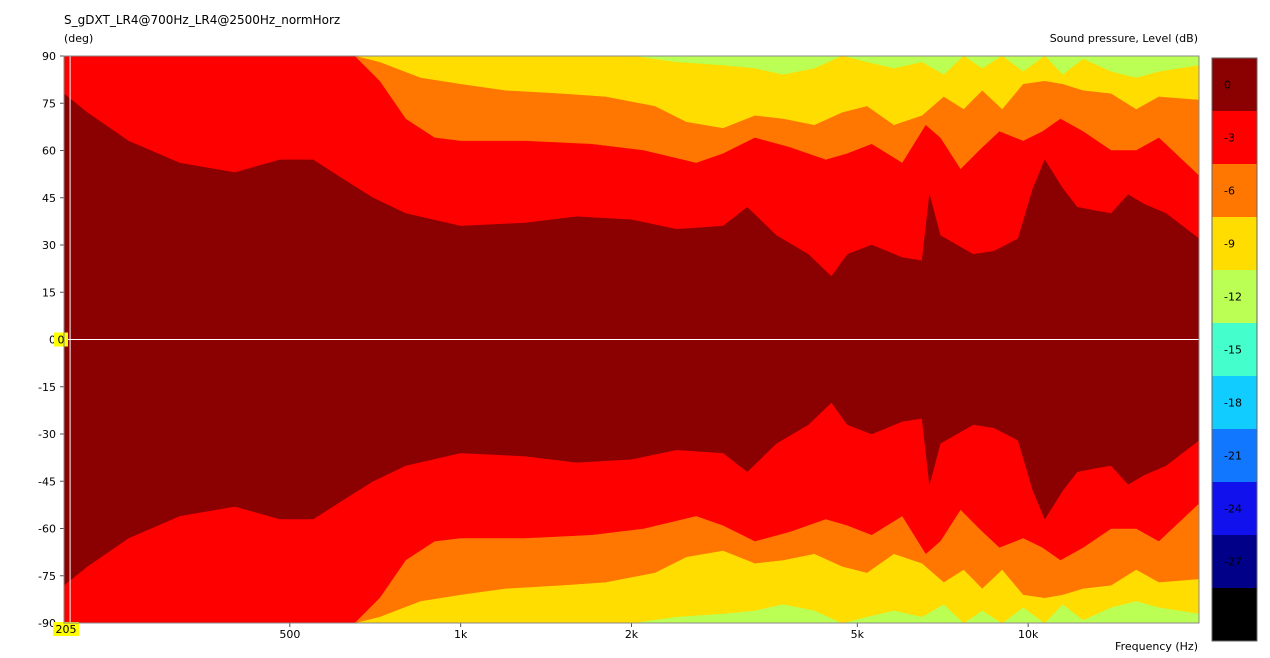 Image resolution: width=1270 pixels, height=658 pixels. Describe the element at coordinates (1229, 138) in the screenshot. I see `colorbar-label: -3` at that location.